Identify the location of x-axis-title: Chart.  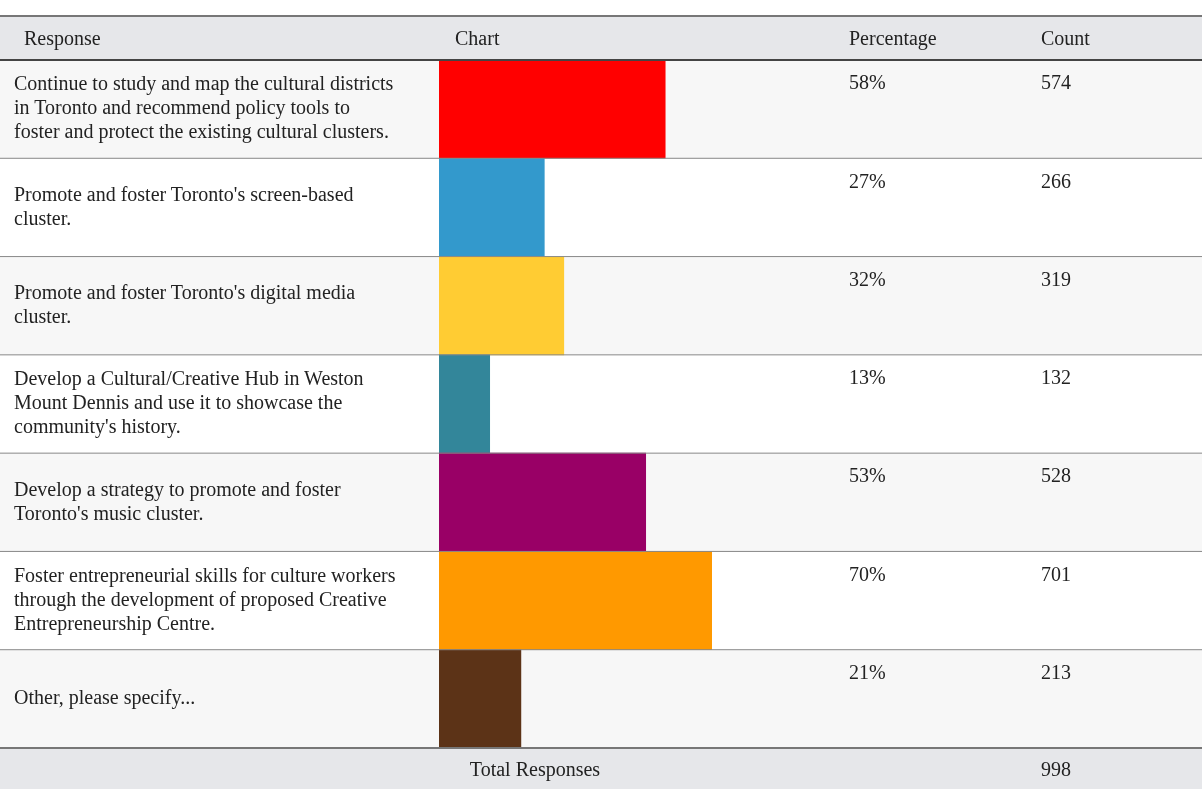
(477, 38).